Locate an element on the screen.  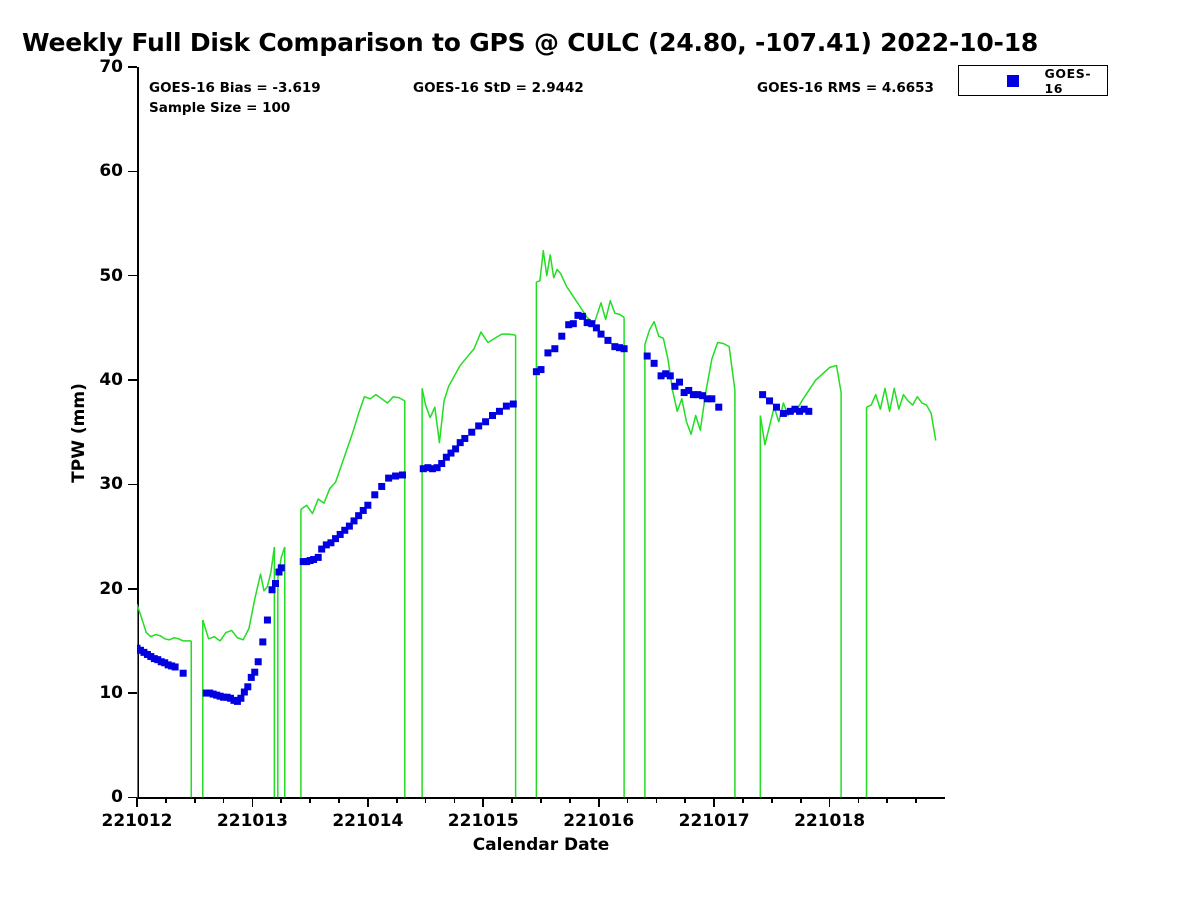
y-tick-label-50: 50 is located at coordinates (111, 275).